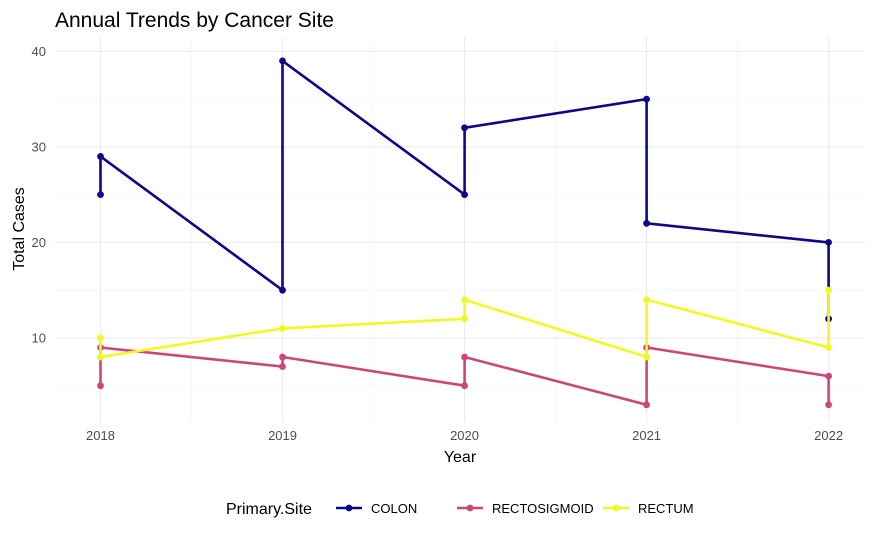  Describe the element at coordinates (100, 435) in the screenshot. I see `x-tick-label: 2018` at that location.